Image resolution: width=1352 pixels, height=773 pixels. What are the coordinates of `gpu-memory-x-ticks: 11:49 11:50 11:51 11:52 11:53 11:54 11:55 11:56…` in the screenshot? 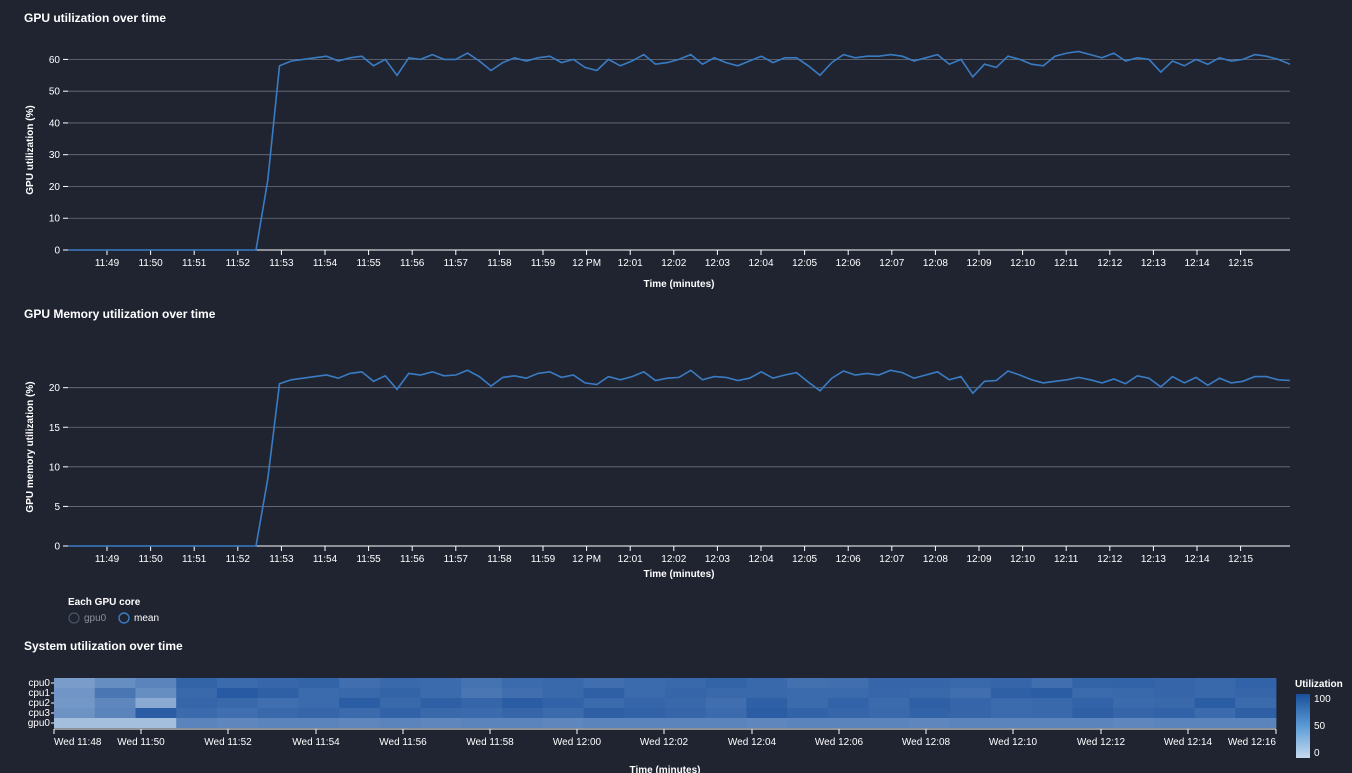 It's located at (674, 555).